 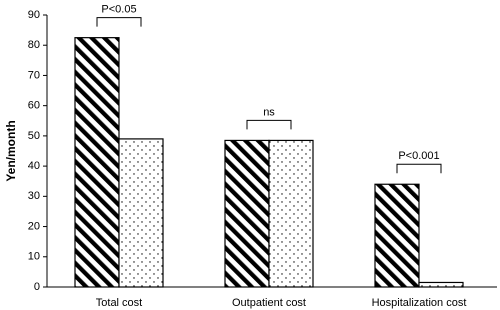 I want to click on annotation: P<0.001, so click(x=418, y=156).